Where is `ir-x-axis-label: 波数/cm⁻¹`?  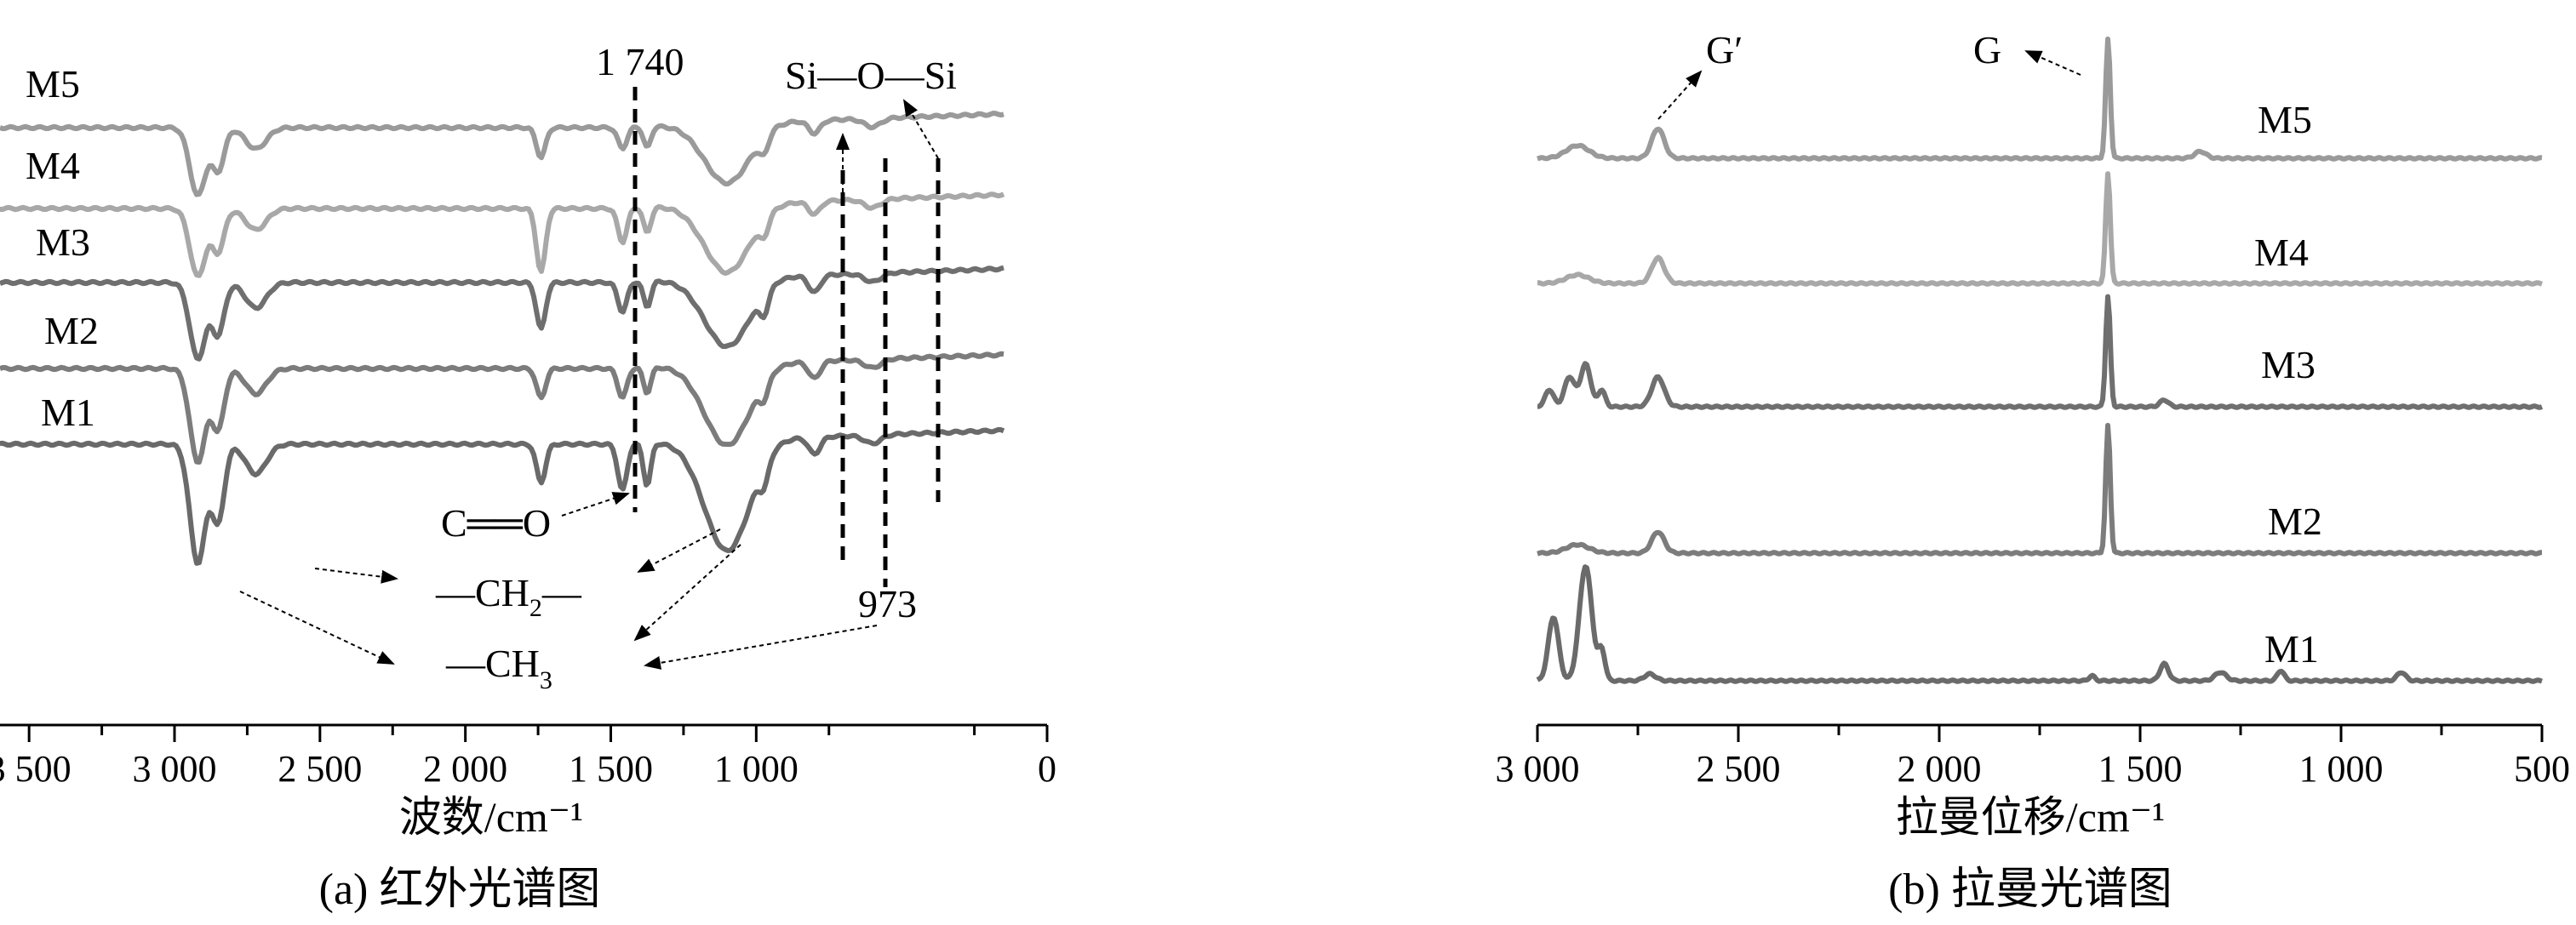 ir-x-axis-label: 波数/cm⁻¹ is located at coordinates (491, 817).